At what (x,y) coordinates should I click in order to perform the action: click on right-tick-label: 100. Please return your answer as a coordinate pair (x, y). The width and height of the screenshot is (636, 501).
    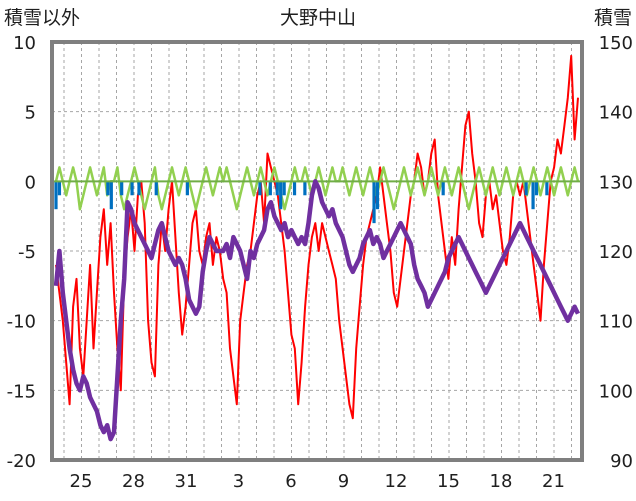
    Looking at the image, I should click on (616, 391).